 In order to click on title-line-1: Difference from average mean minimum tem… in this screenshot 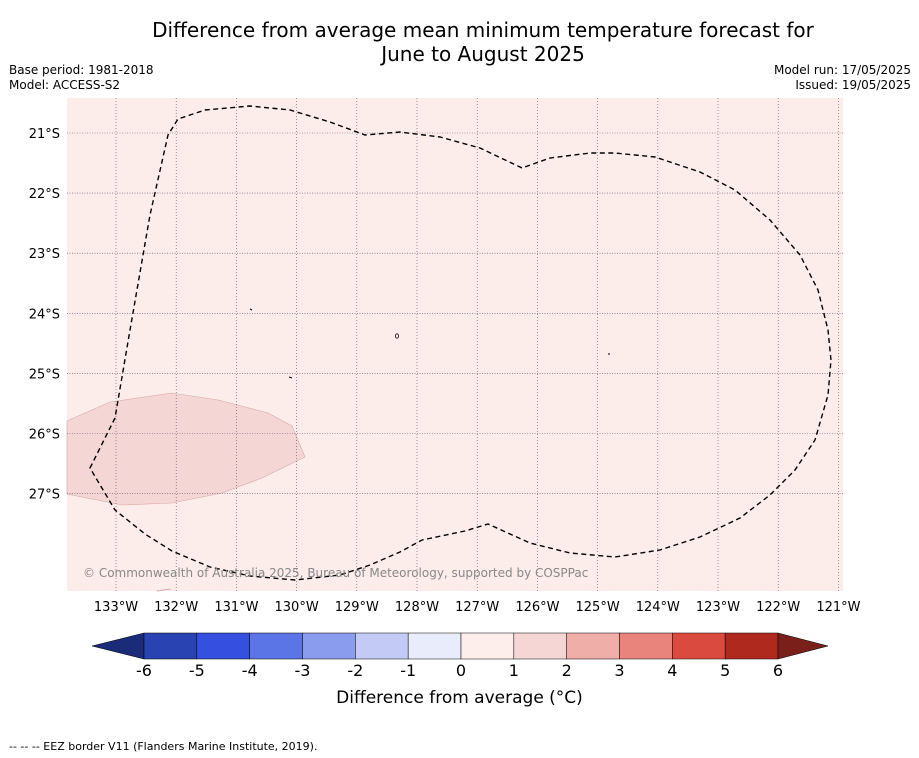, I will do `click(483, 30)`.